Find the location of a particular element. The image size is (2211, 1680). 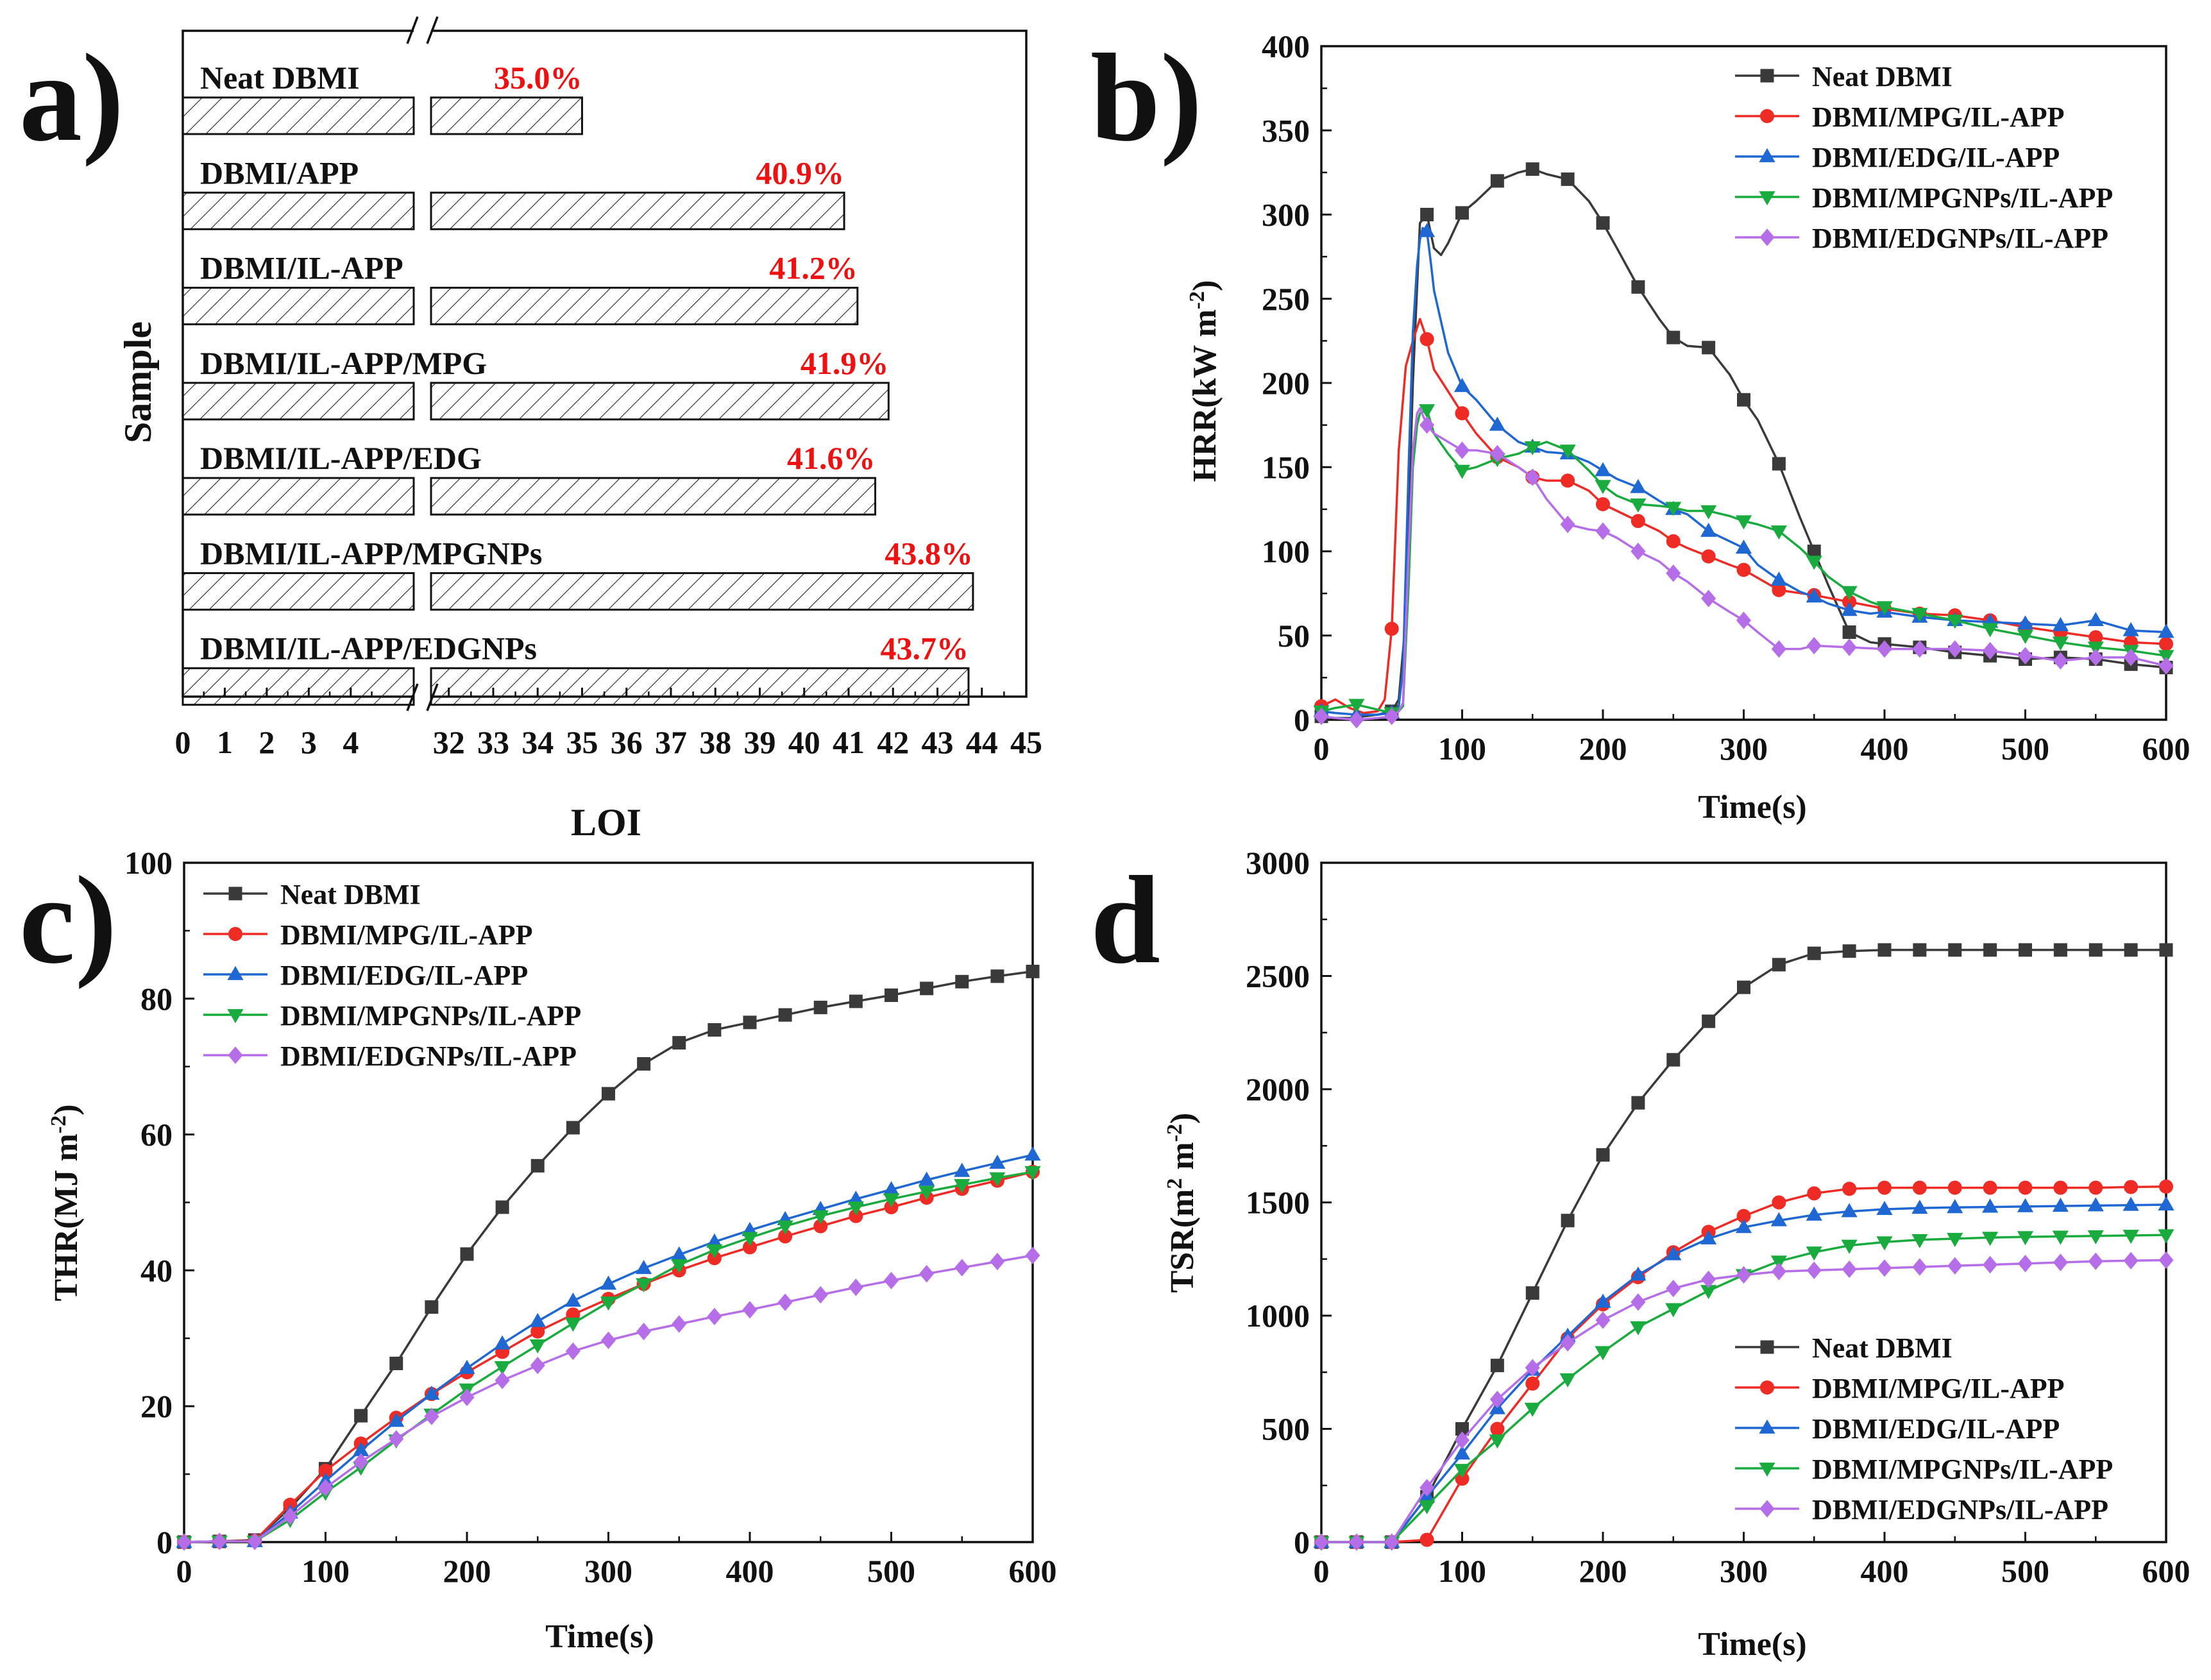

x-tick-label: 43 is located at coordinates (937, 742).